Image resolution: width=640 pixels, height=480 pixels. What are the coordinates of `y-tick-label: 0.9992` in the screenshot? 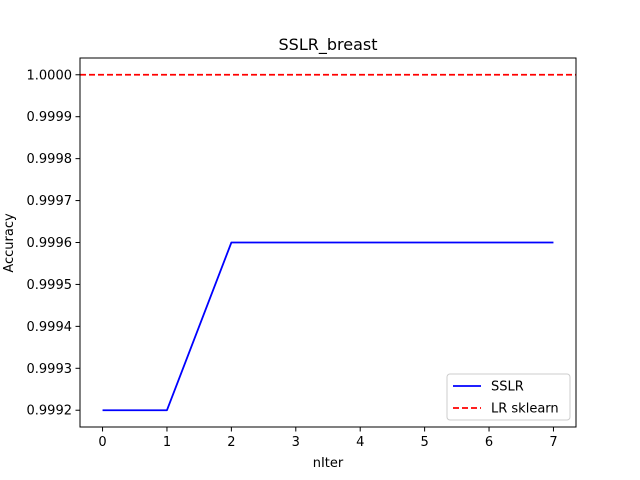 It's located at (50, 411).